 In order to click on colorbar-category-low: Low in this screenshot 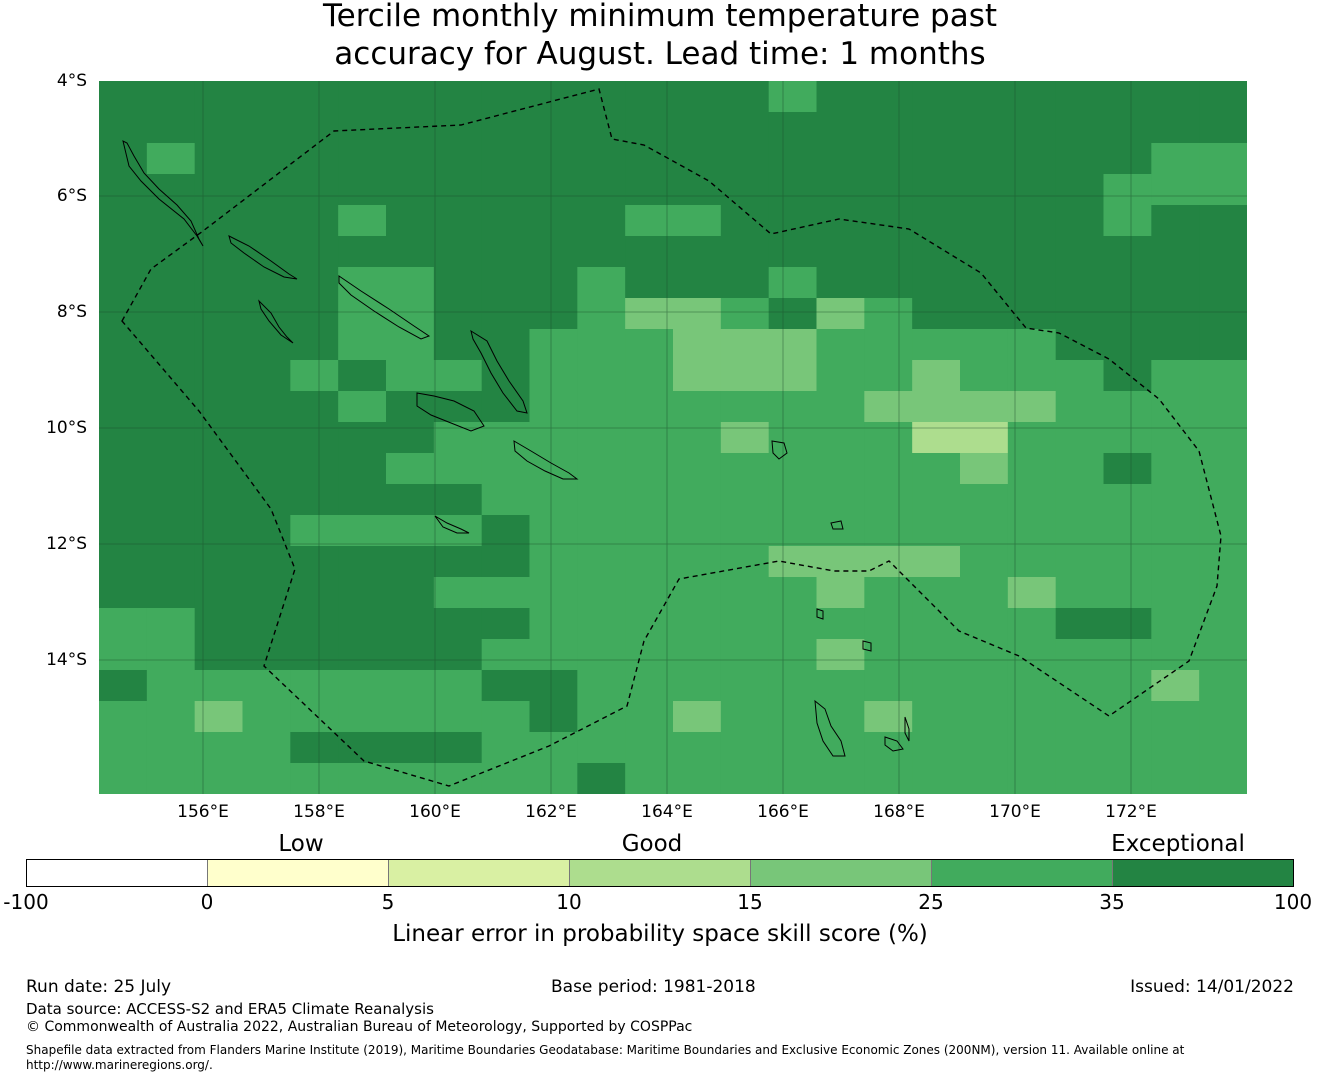, I will do `click(301, 844)`.